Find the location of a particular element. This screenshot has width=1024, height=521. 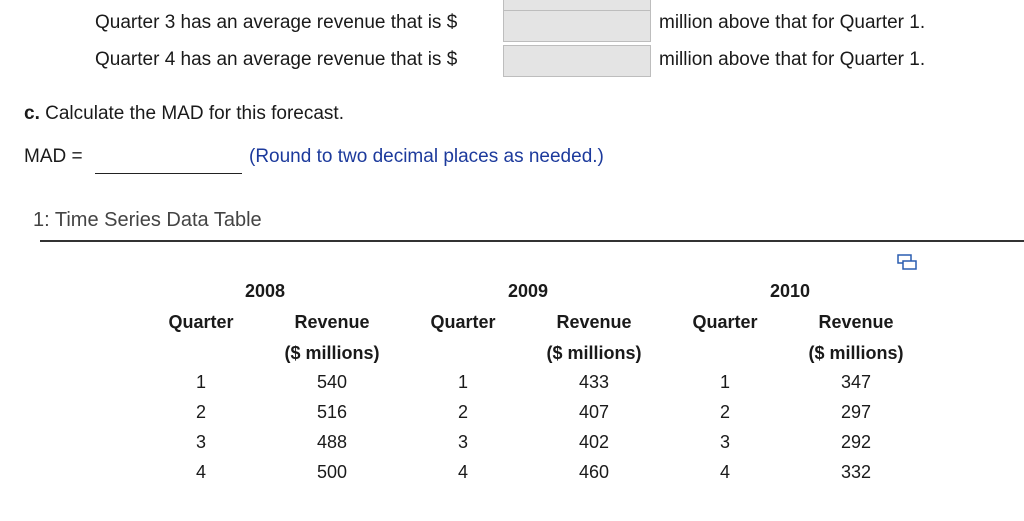

mad-input is located at coordinates (168, 173).